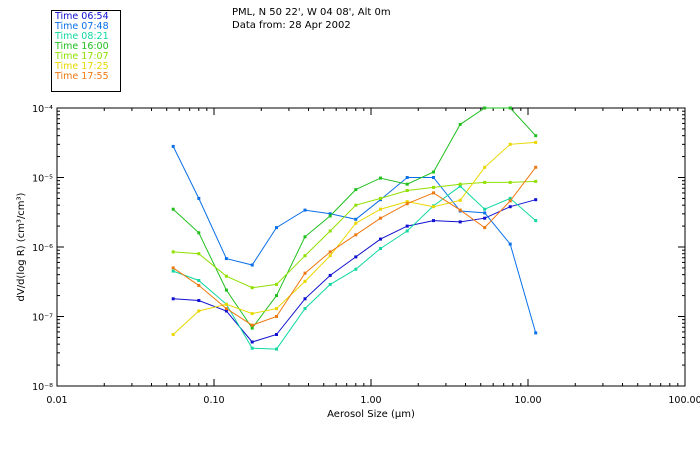 This screenshot has height=450, width=700. I want to click on x-axis-title: Aerosol Size (μm), so click(371, 414).